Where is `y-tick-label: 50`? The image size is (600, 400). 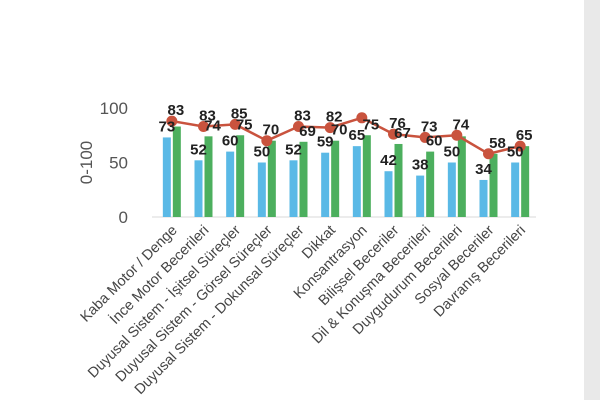
y-tick-label: 50 is located at coordinates (118, 163).